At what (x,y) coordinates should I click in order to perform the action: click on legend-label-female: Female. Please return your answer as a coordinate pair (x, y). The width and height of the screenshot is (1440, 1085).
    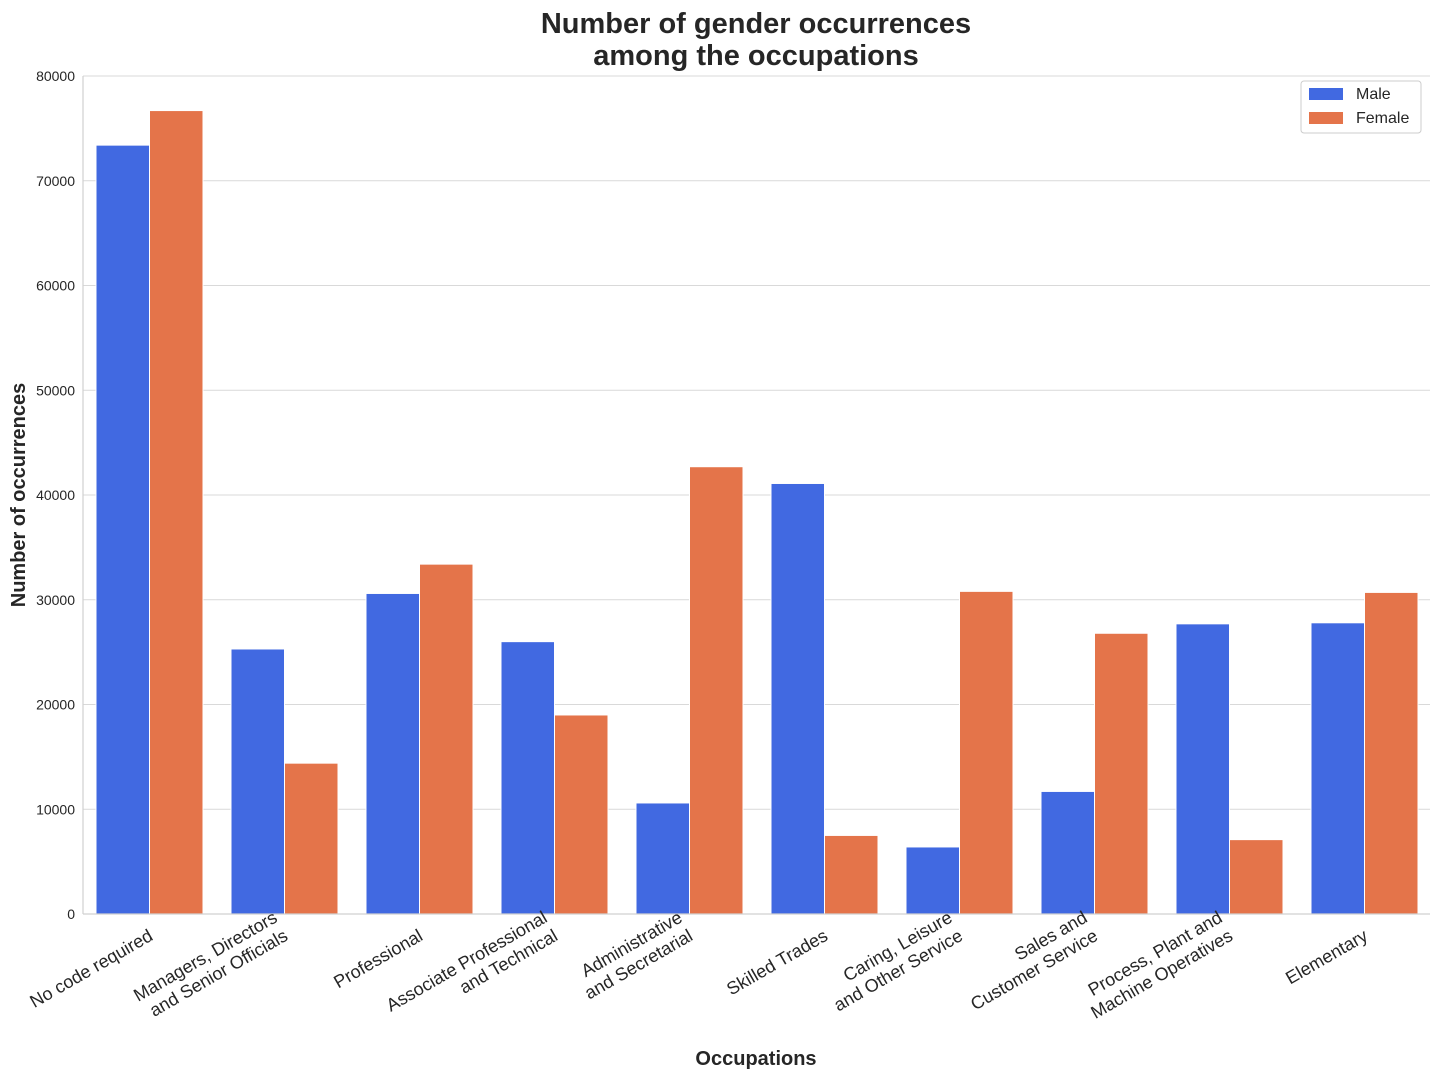
    Looking at the image, I should click on (1382, 118).